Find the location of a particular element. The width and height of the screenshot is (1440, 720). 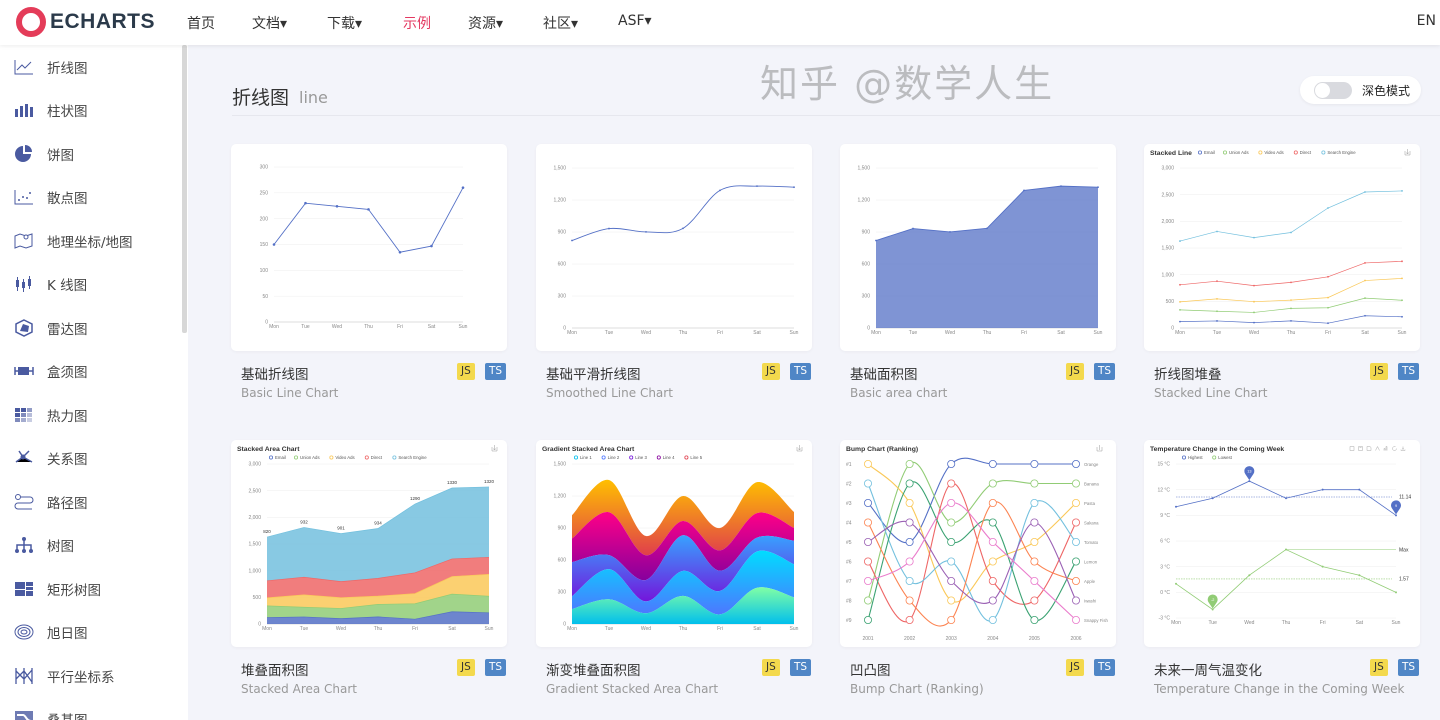

sidebar-item-sankey: 桑基图 is located at coordinates (91, 709).